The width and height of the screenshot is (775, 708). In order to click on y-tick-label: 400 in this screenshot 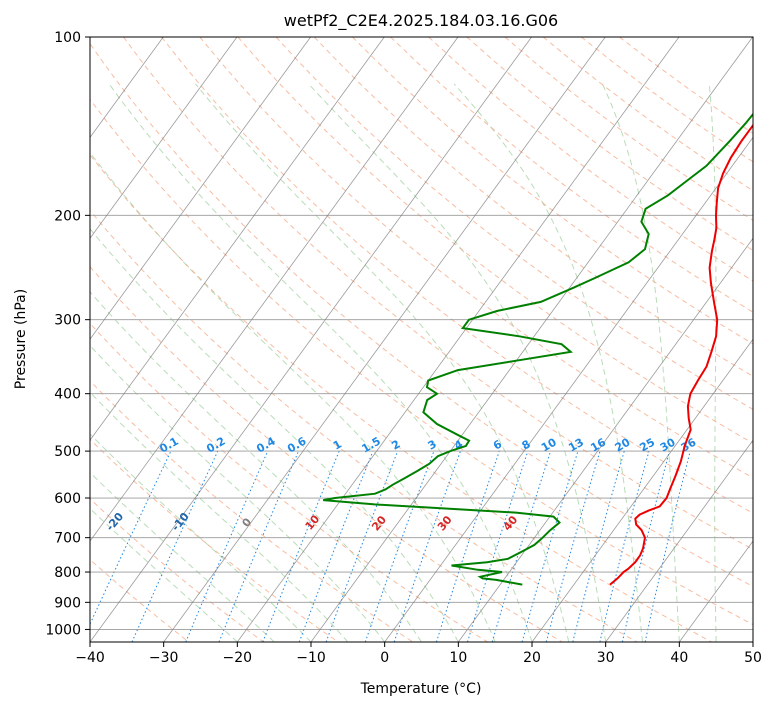, I will do `click(67, 395)`.